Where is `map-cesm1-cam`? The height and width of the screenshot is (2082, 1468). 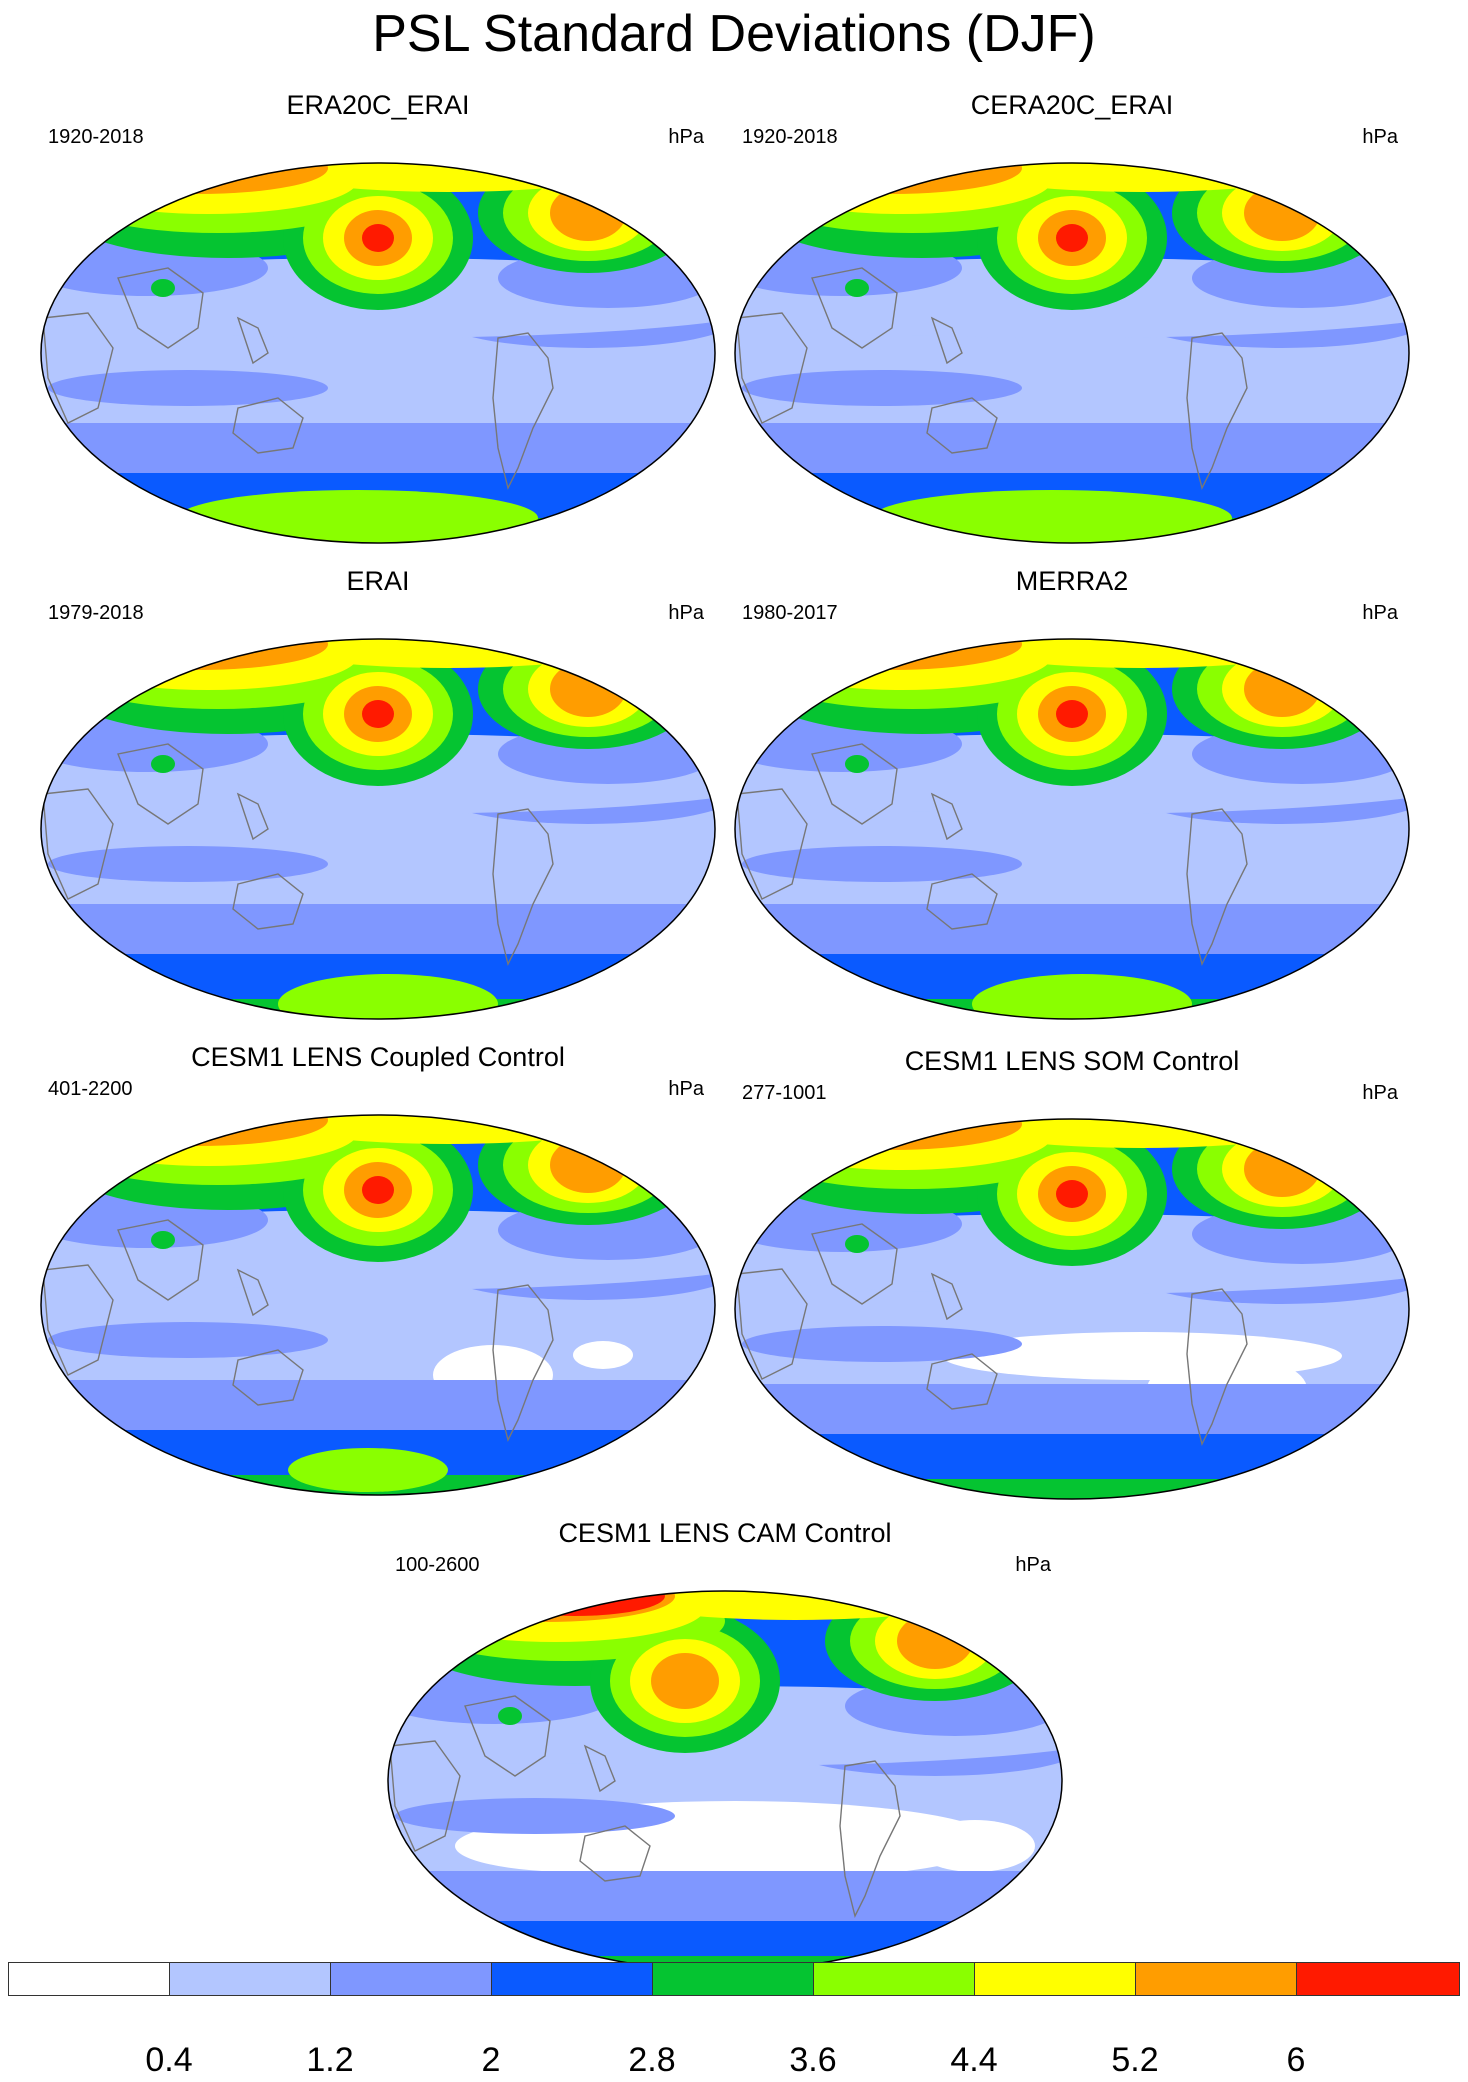 map-cesm1-cam is located at coordinates (725, 1781).